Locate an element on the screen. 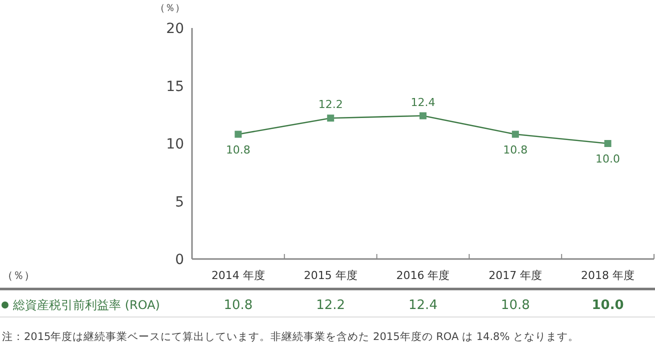 Image resolution: width=655 pixels, height=345 pixels. text: 注：2015年度は継続事業ベースにて算出しています。非継続事業を含めた 2015年度の ROA は 14.8% となります。 is located at coordinates (291, 336).